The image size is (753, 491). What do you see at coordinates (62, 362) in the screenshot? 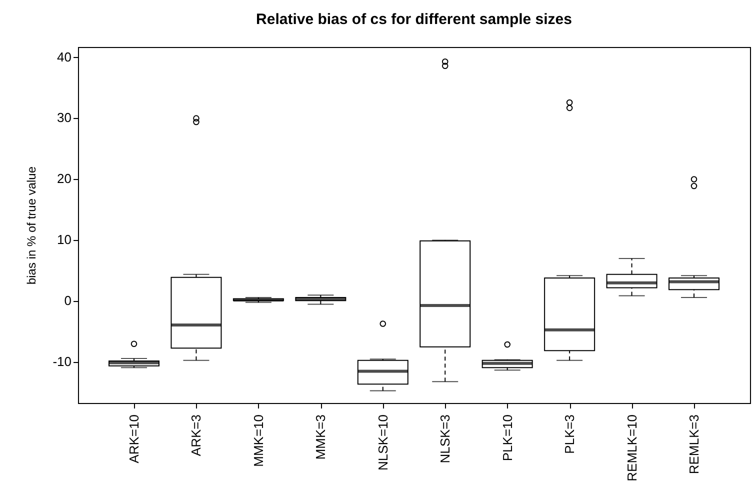
I see `y-tick-label: -10` at bounding box center [62, 362].